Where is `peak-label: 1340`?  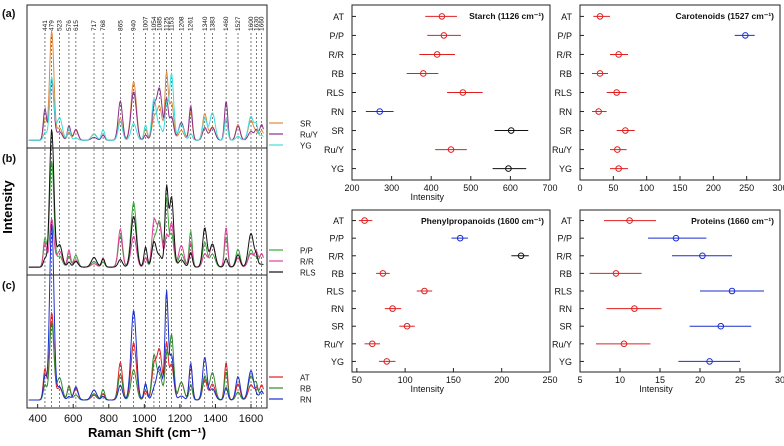
peak-label: 1340 is located at coordinates (205, 23).